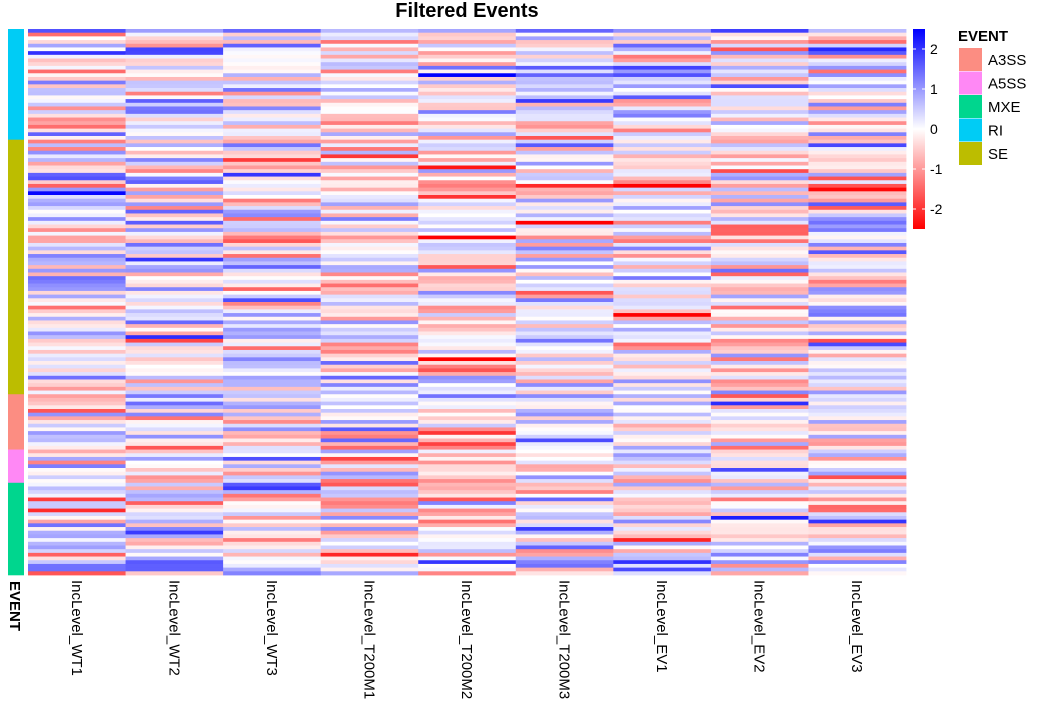  What do you see at coordinates (16, 267) in the screenshot?
I see `annotation-segment-se` at bounding box center [16, 267].